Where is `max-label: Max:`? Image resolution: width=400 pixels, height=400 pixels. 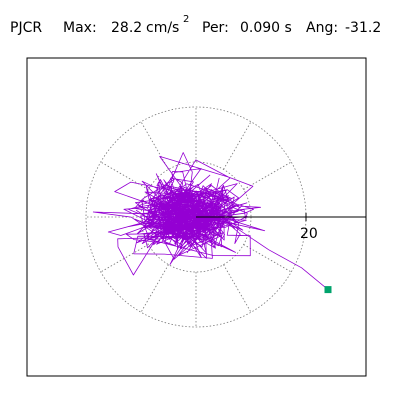 max-label: Max: is located at coordinates (80, 28).